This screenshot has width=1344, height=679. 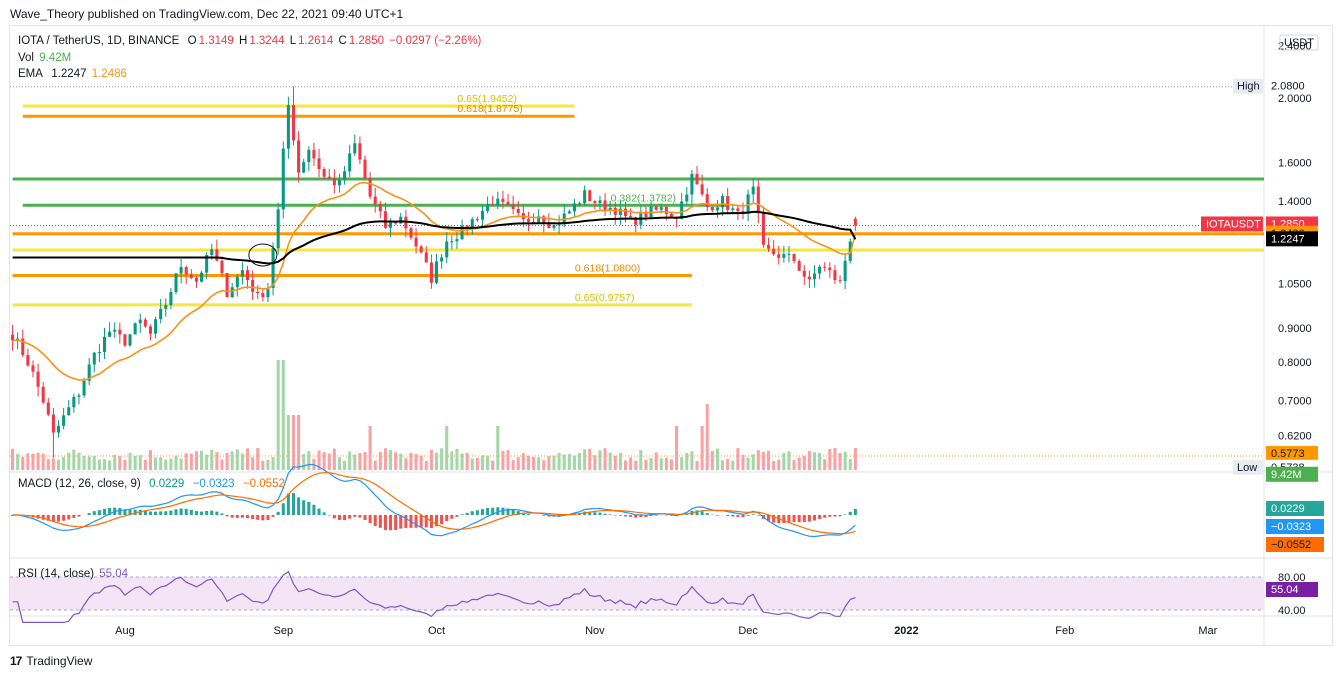 What do you see at coordinates (434, 503) in the screenshot?
I see `signal-line` at bounding box center [434, 503].